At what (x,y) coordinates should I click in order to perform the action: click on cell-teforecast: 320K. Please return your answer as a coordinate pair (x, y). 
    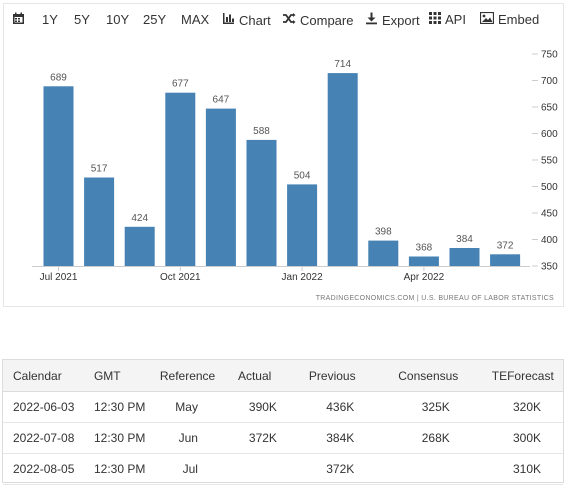
    Looking at the image, I should click on (517, 407).